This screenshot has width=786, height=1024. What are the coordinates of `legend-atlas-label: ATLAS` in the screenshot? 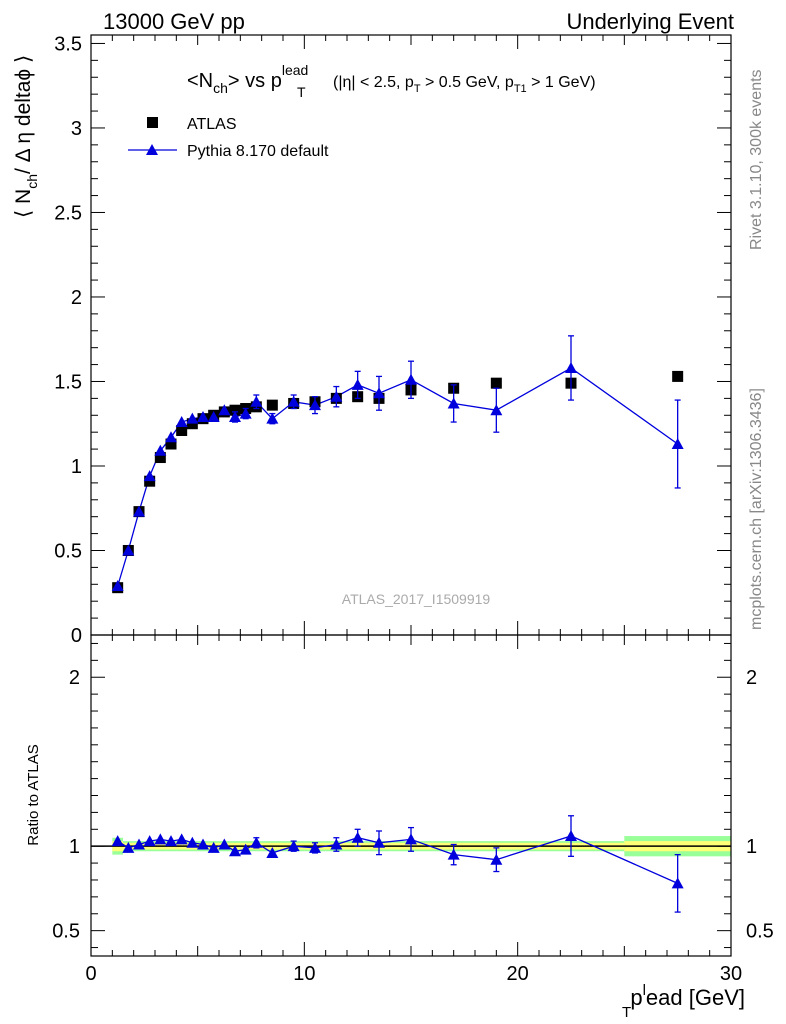 It's located at (212, 124).